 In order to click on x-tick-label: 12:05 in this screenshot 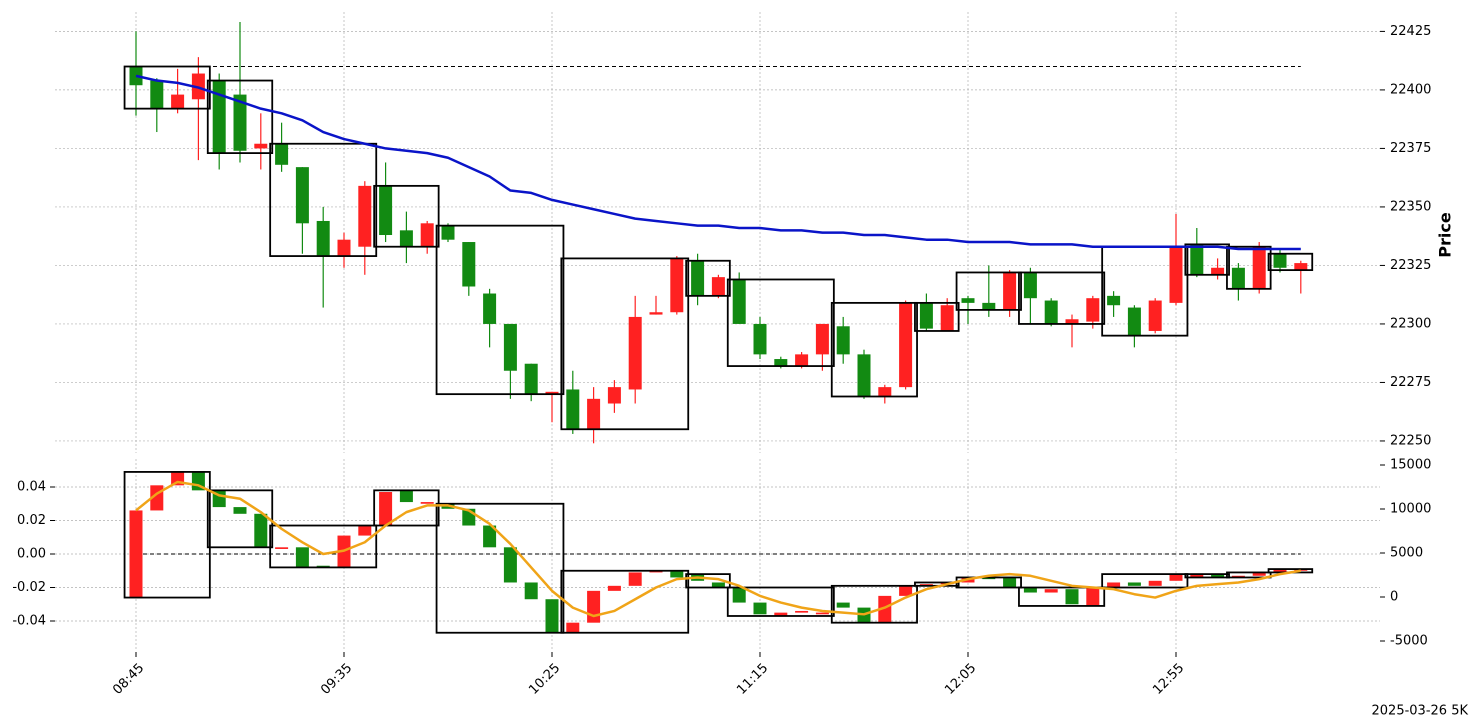, I will do `click(960, 679)`.